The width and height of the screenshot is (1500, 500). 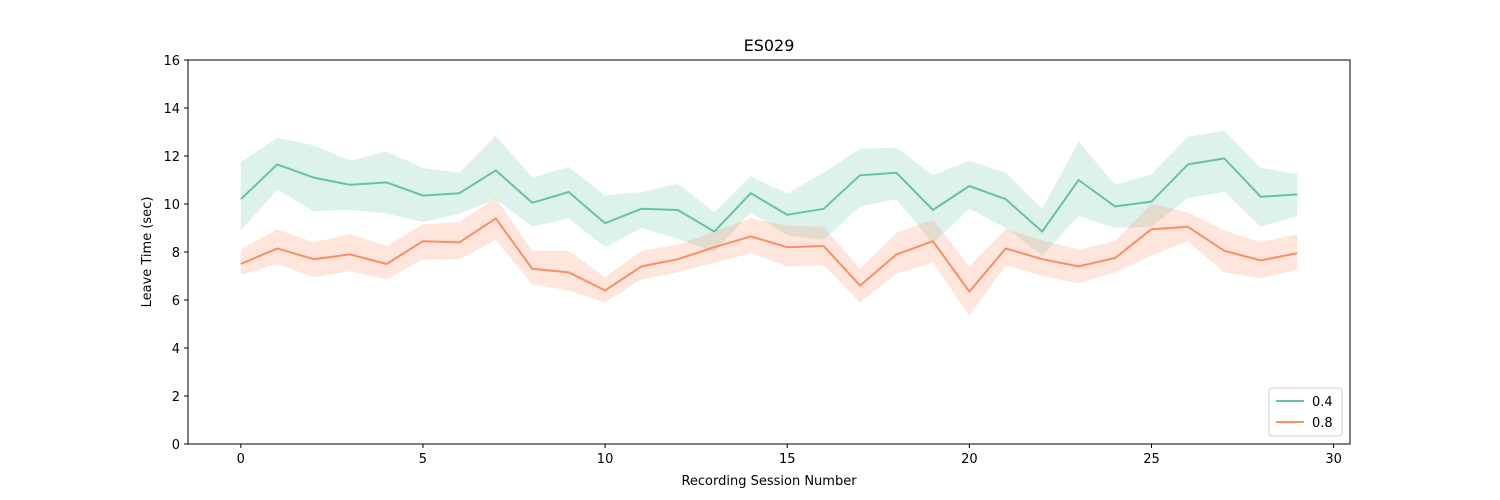 I want to click on series-line-0.8, so click(x=769, y=255).